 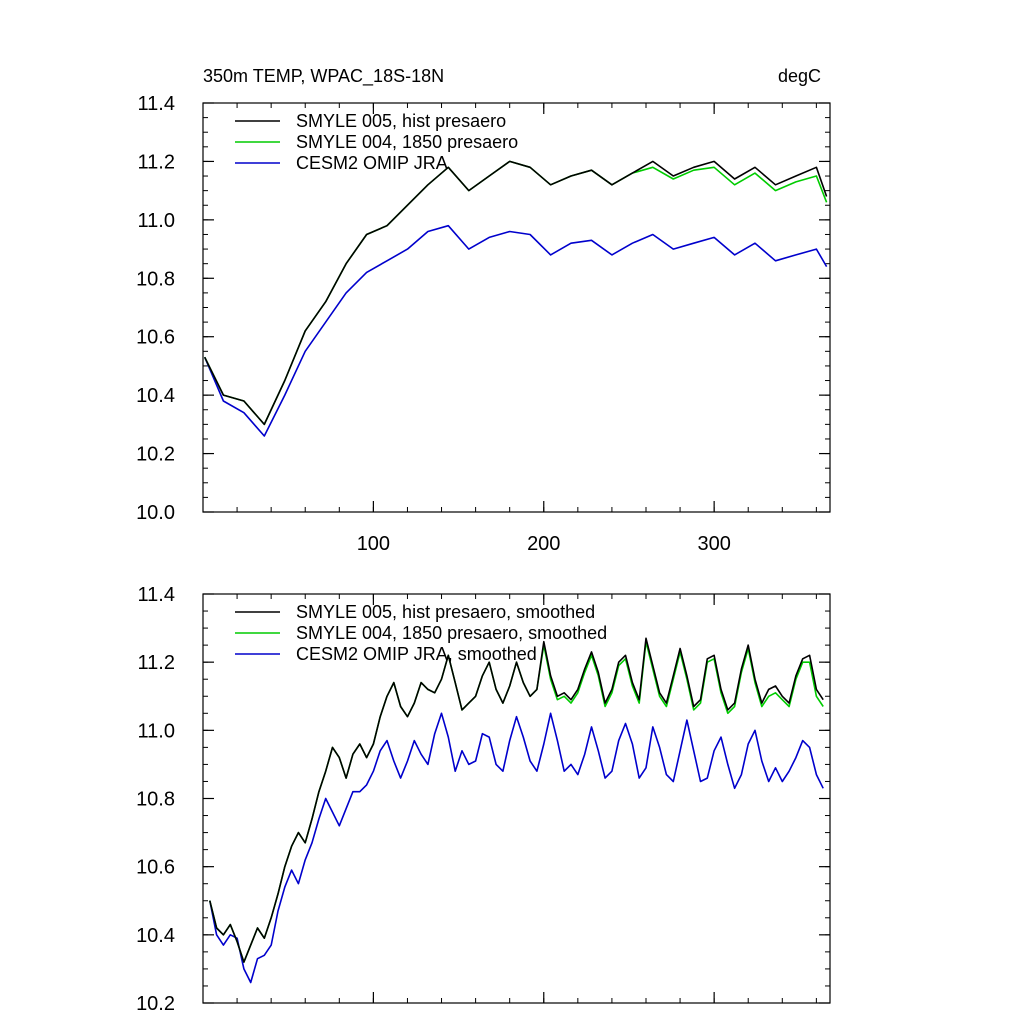 What do you see at coordinates (401, 121) in the screenshot?
I see `legend-label: SMYLE 005, hist presaero` at bounding box center [401, 121].